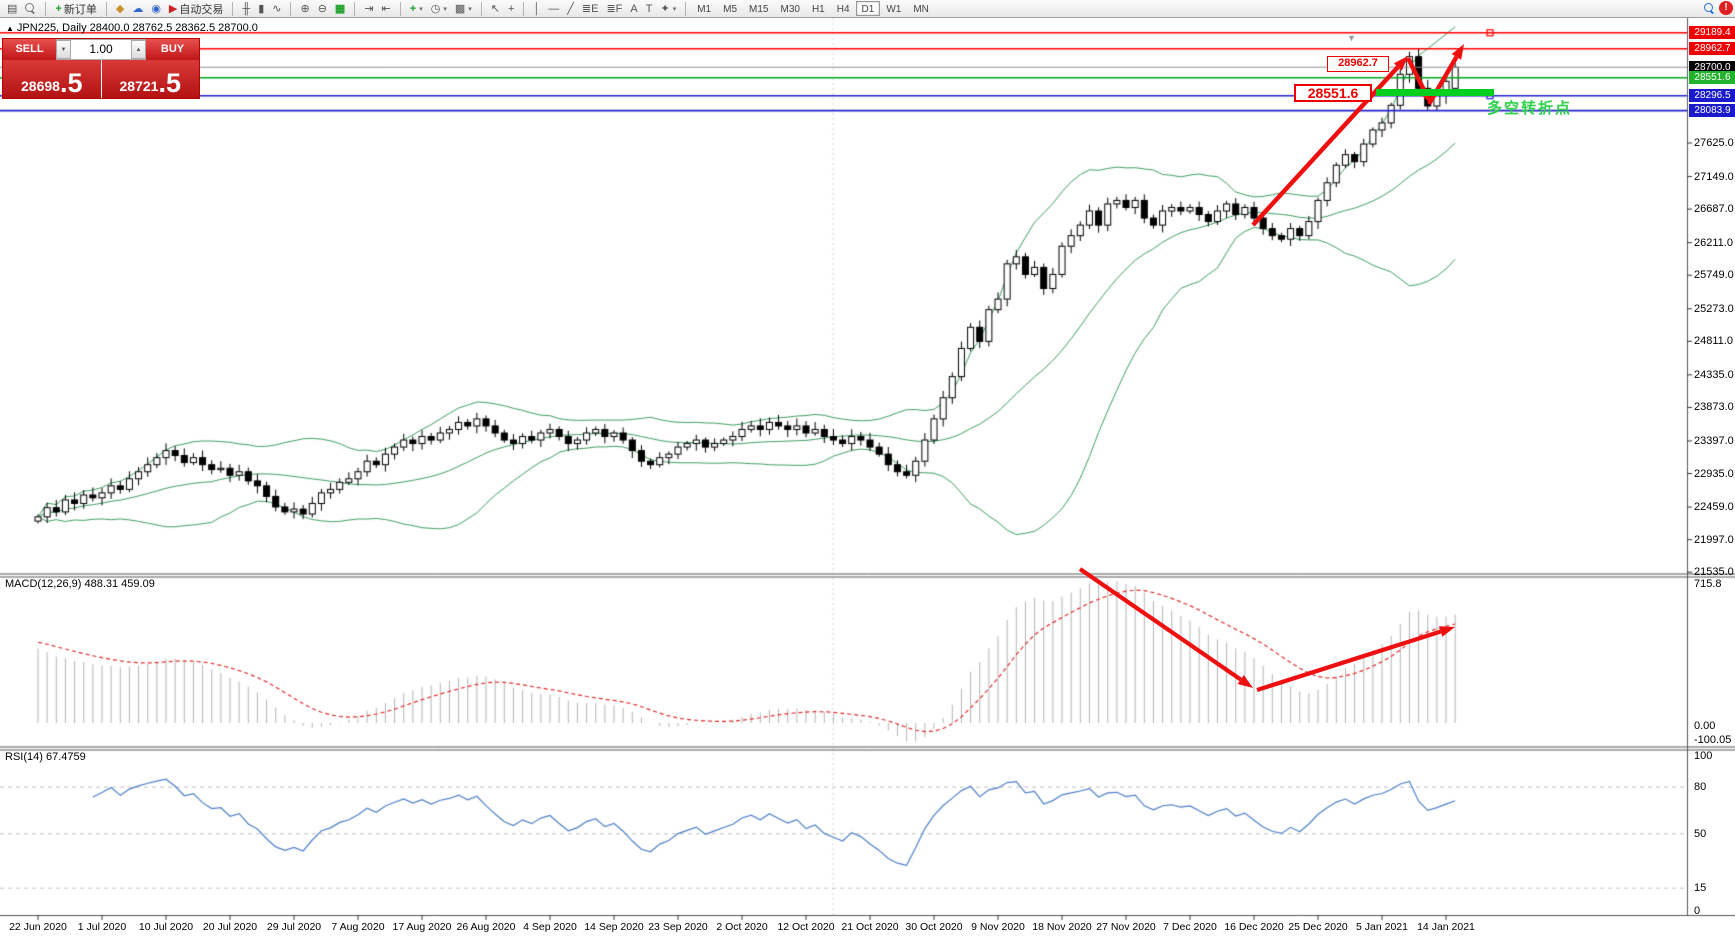 The width and height of the screenshot is (1735, 939). What do you see at coordinates (1714, 275) in the screenshot?
I see `price-tick: 25749.0` at bounding box center [1714, 275].